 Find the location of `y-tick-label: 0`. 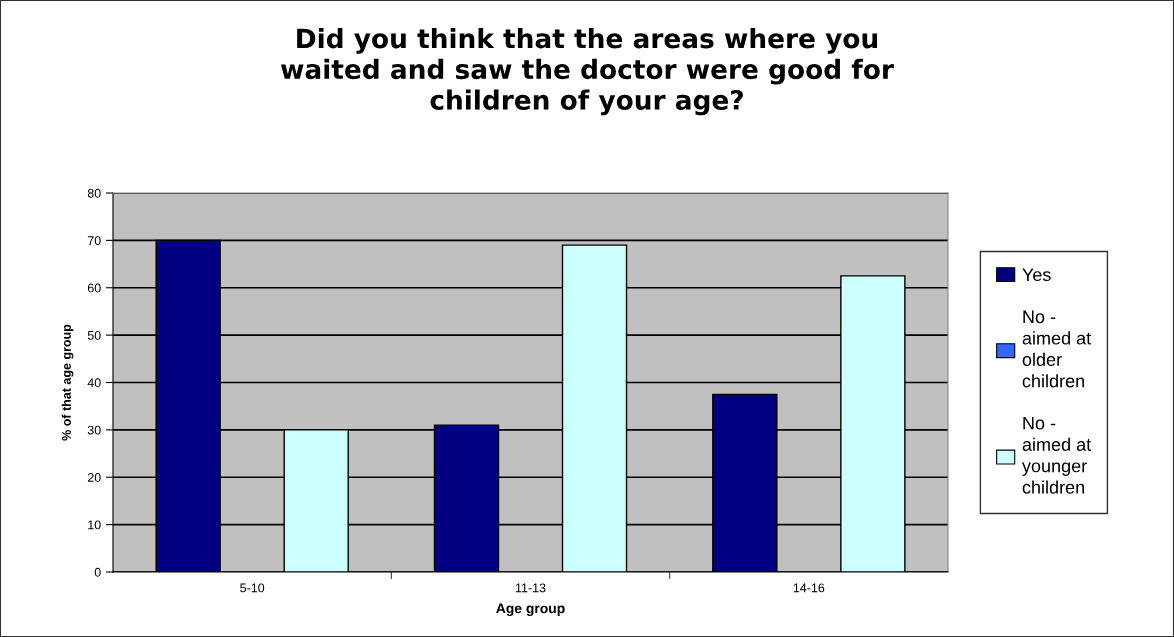

y-tick-label: 0 is located at coordinates (97, 572).